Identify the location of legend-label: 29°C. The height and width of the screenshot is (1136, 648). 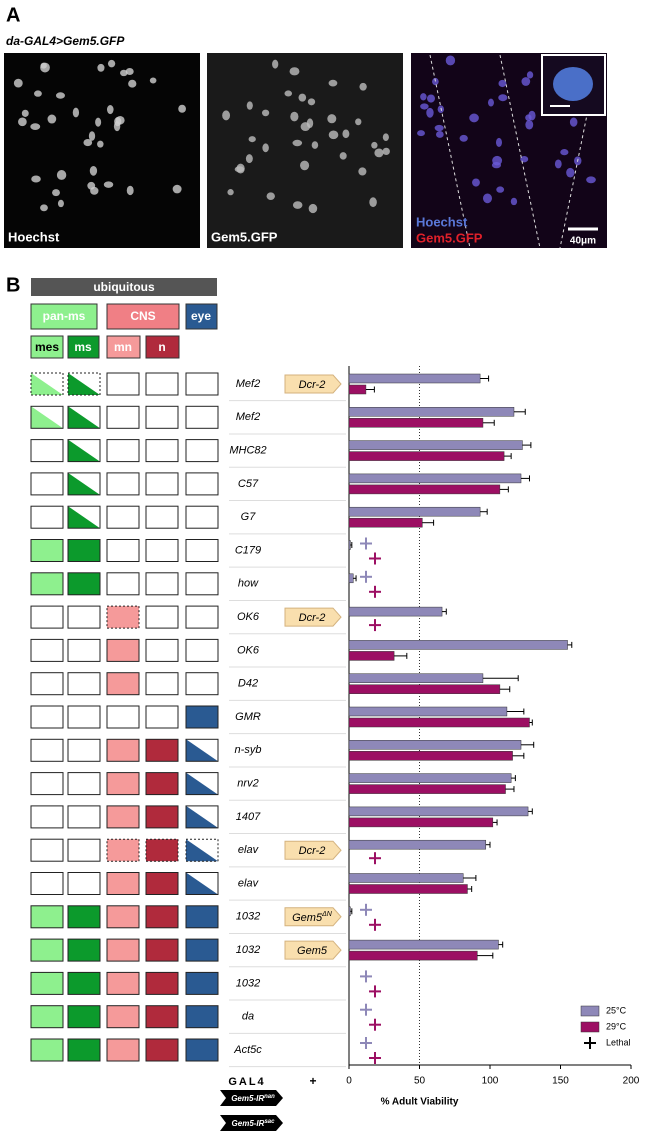
(616, 1026).